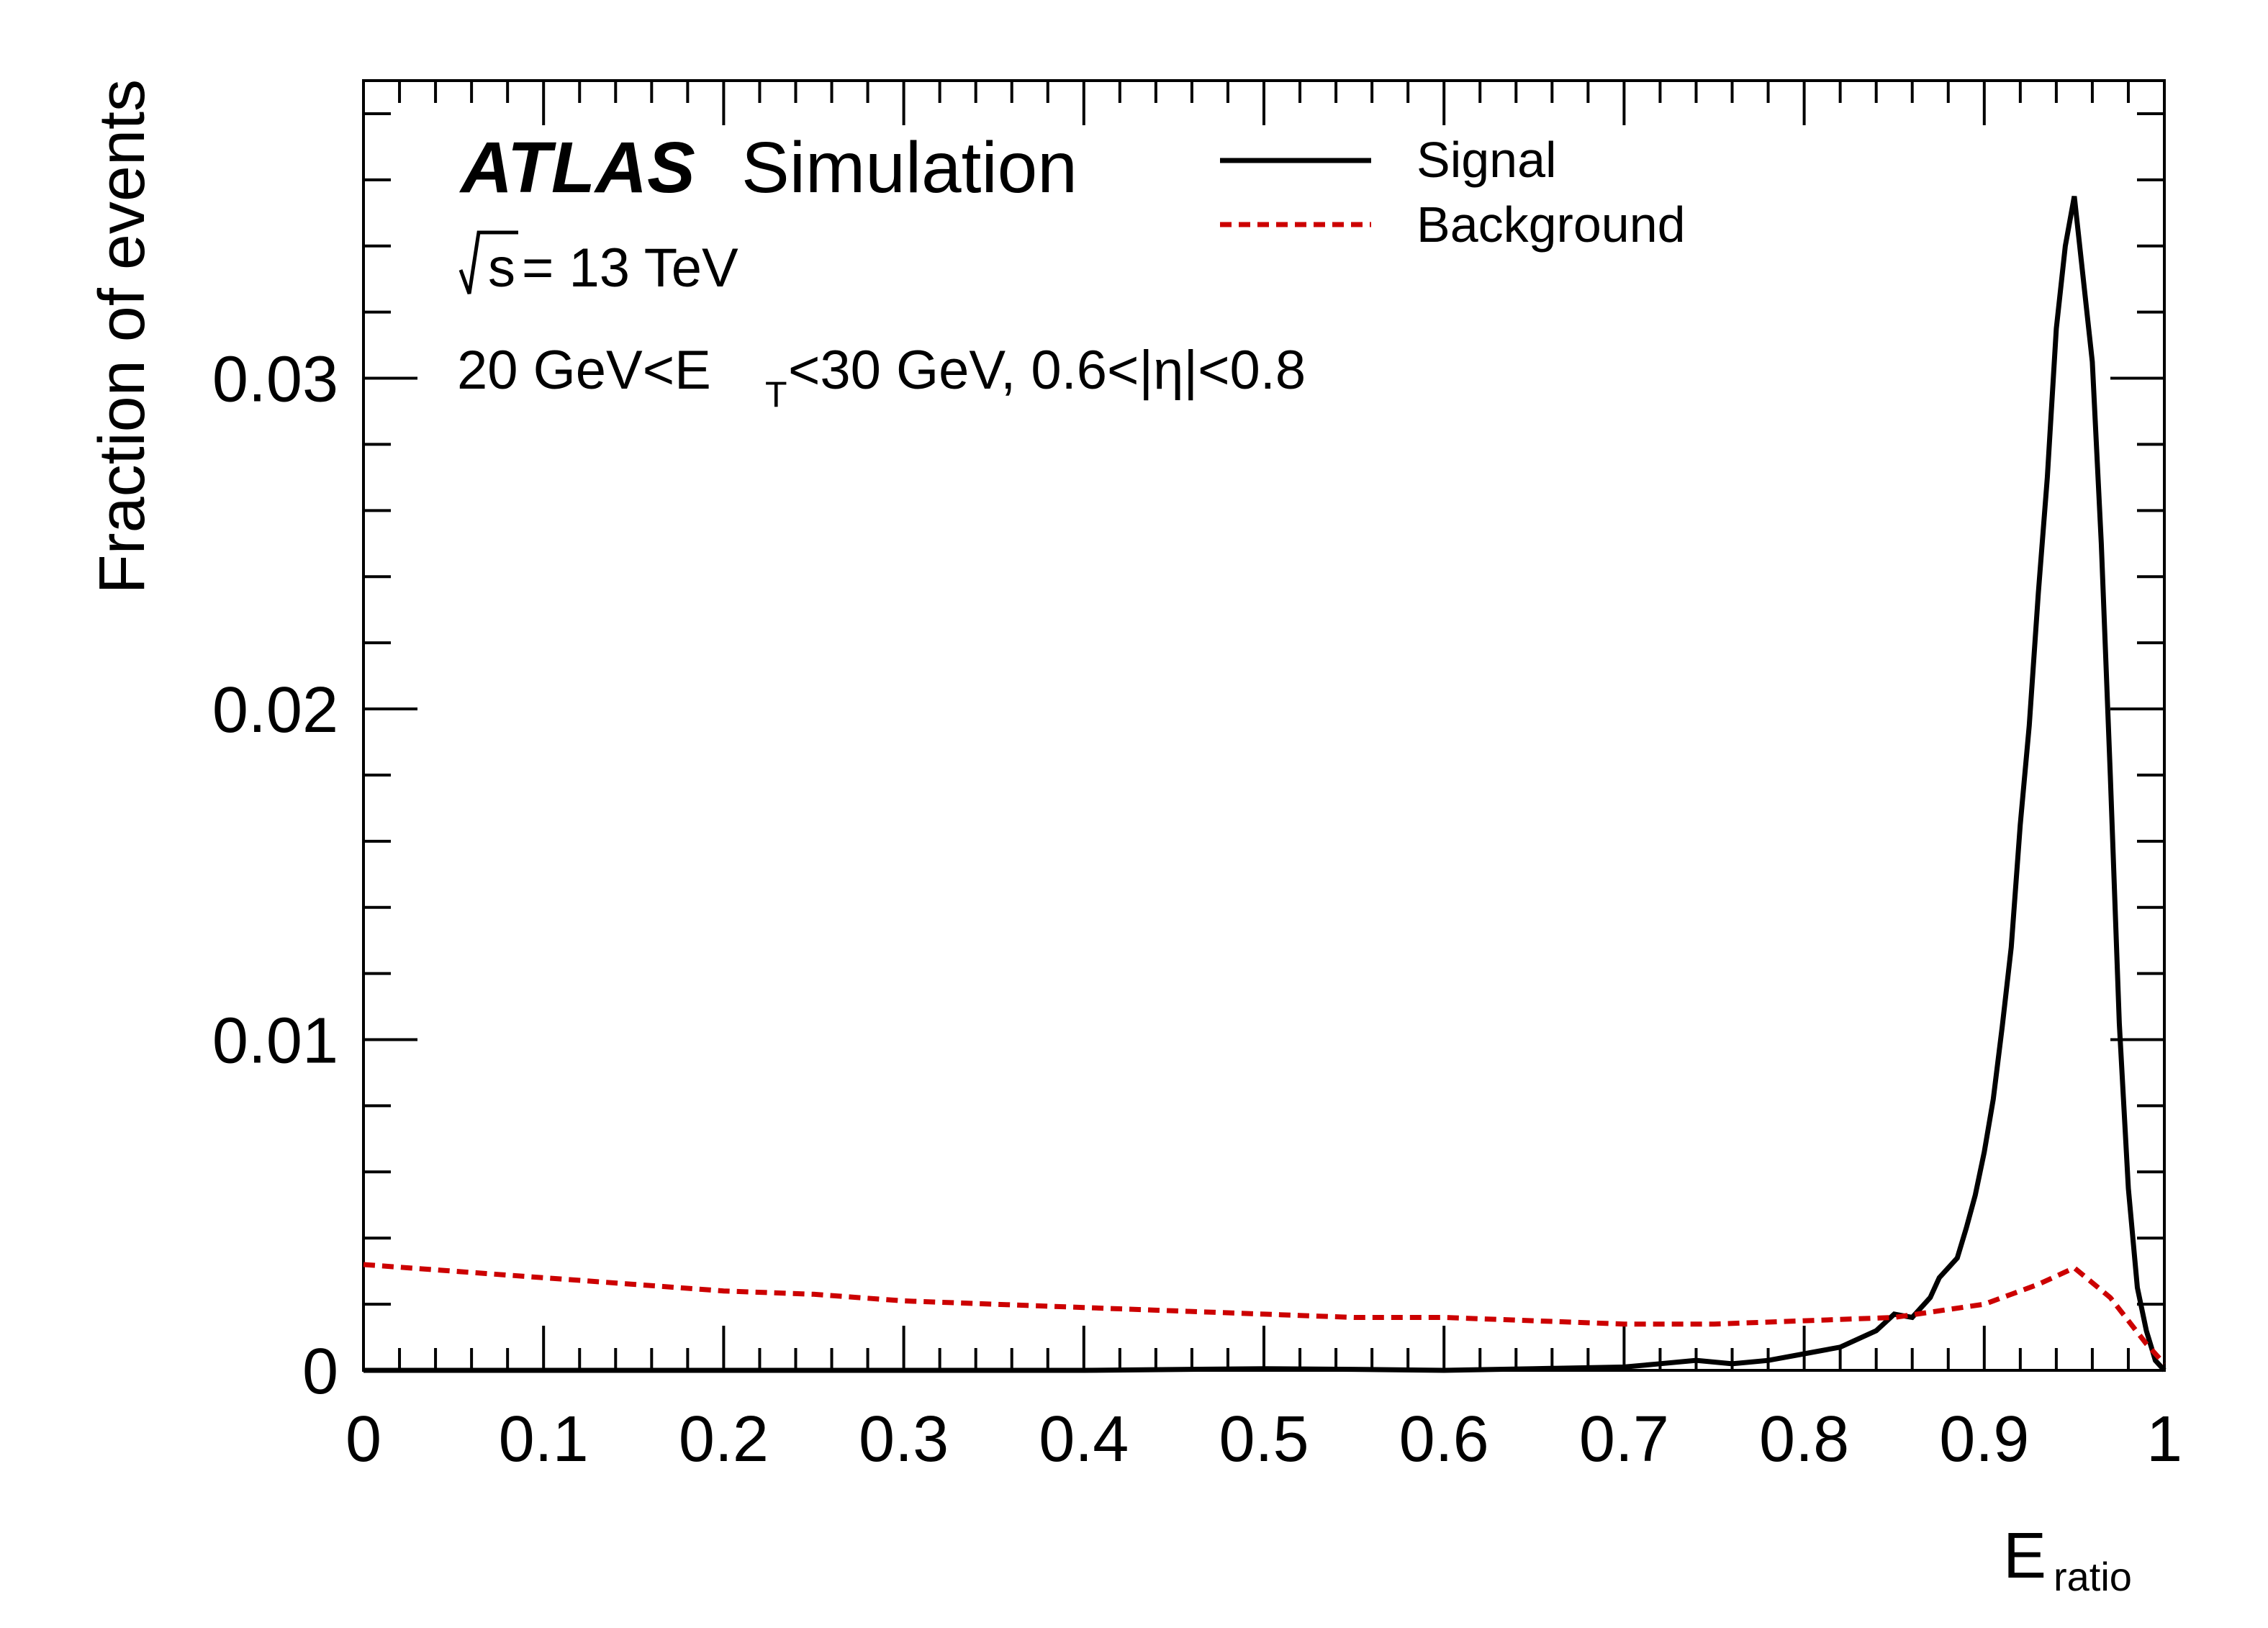  Describe the element at coordinates (1084, 1439) in the screenshot. I see `x-tick-label: 0.4` at that location.